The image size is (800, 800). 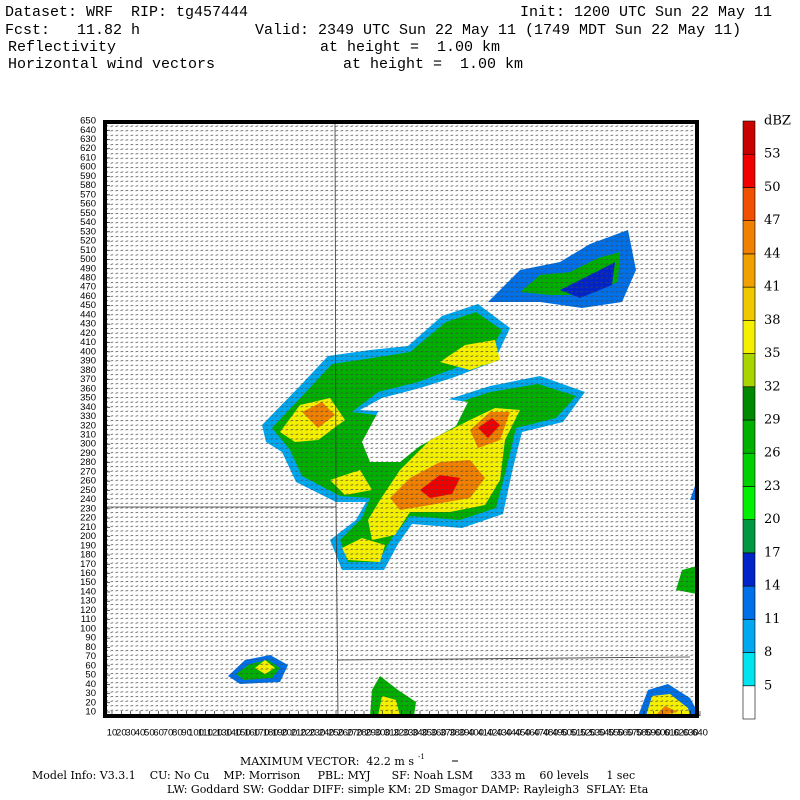 What do you see at coordinates (88, 259) in the screenshot?
I see `y-tick-label: 500` at bounding box center [88, 259].